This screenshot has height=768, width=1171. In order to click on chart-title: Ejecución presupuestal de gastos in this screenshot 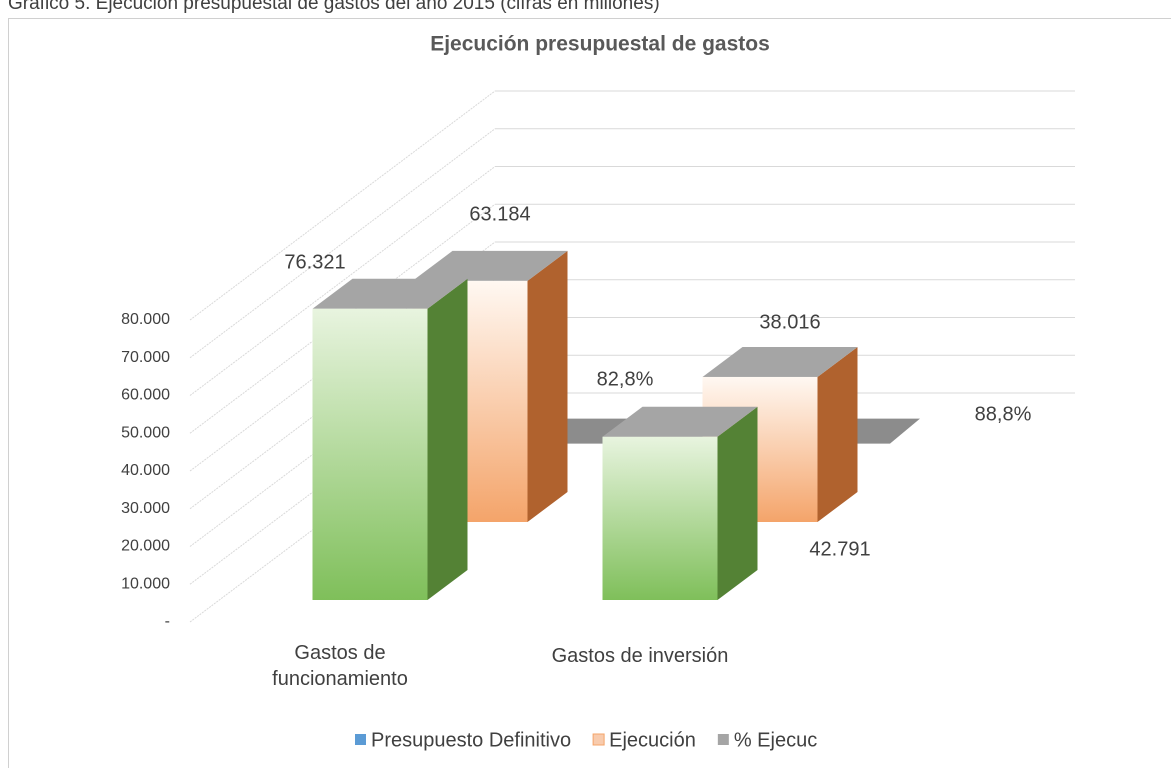, I will do `click(600, 44)`.